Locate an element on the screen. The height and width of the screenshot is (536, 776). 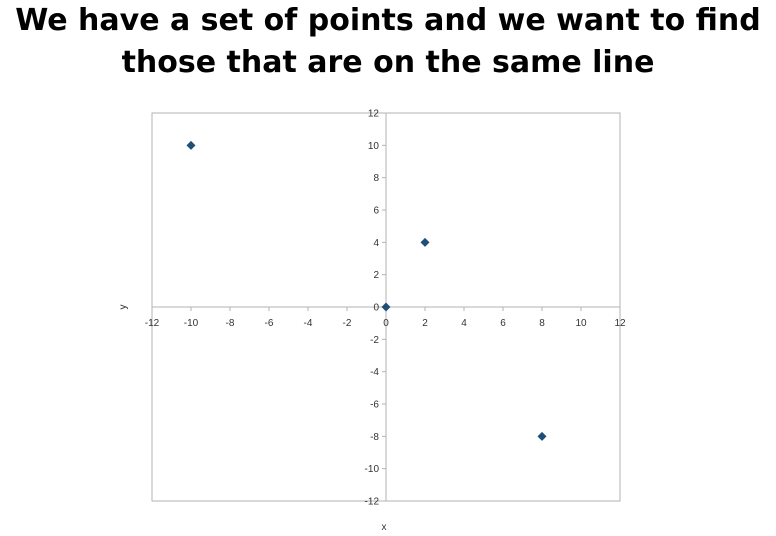
x-tick-label: 0 is located at coordinates (386, 323).